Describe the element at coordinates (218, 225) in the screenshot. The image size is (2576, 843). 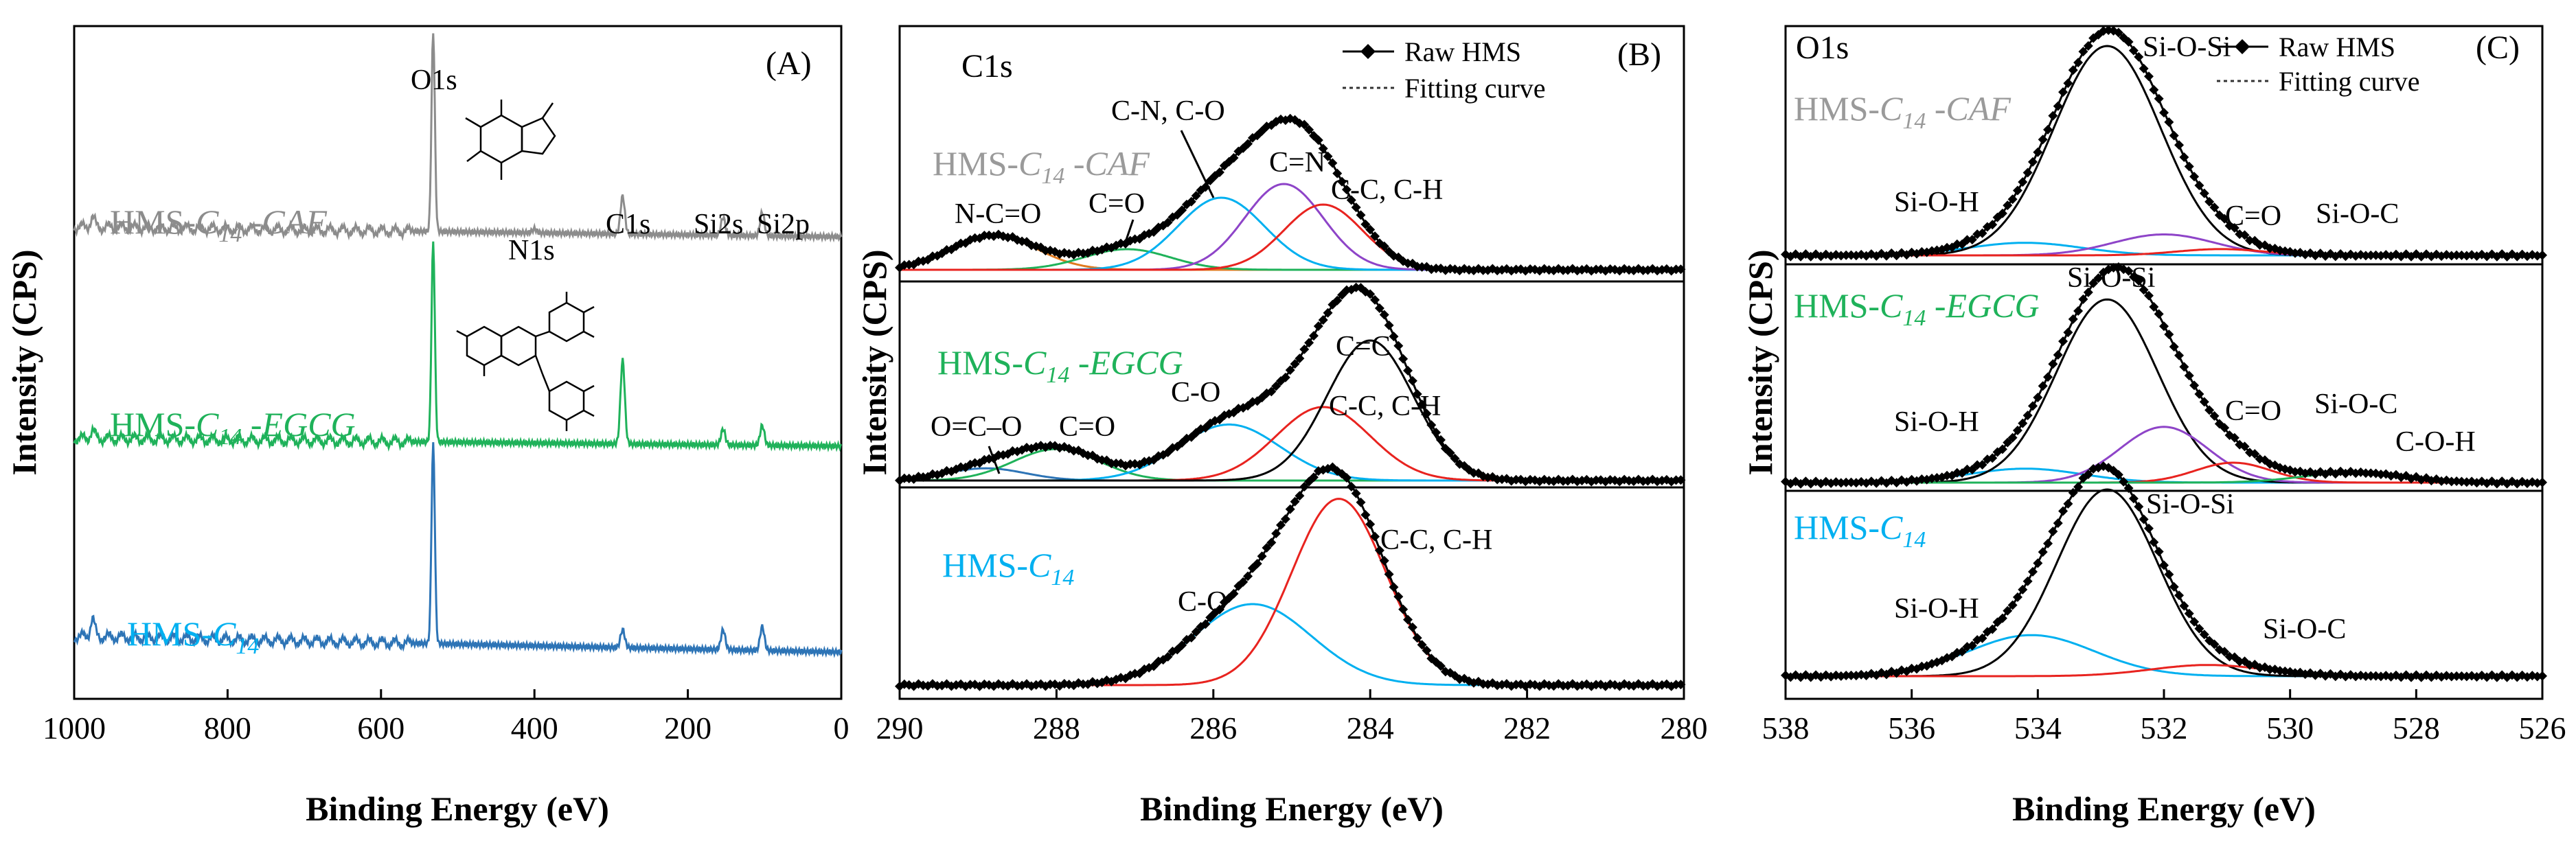
I see `series-label-caf: HMS-C14 -CAF` at that location.